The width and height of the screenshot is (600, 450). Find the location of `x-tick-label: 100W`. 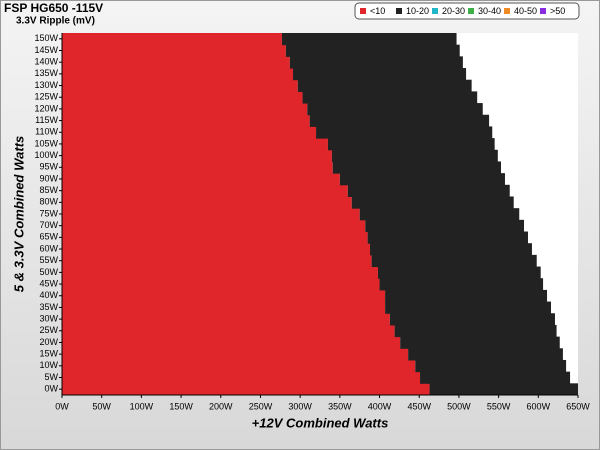

x-tick-label: 100W is located at coordinates (142, 406).